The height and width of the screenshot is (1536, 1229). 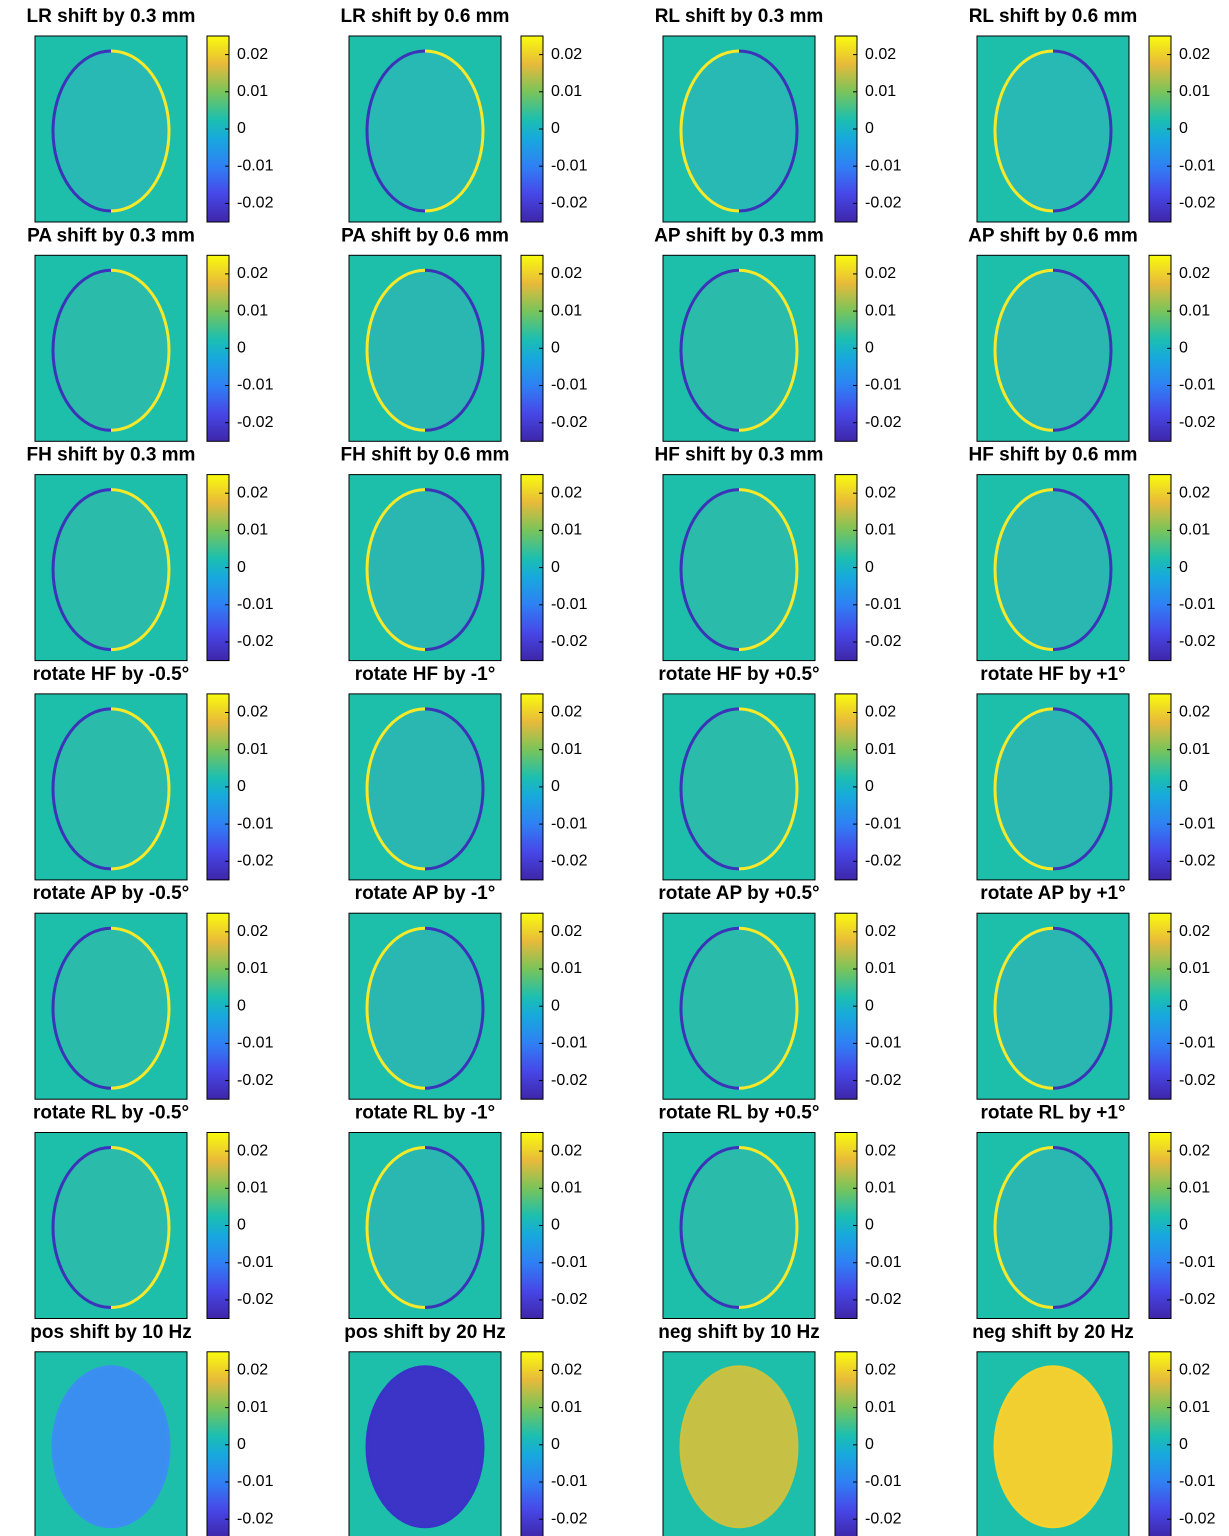 What do you see at coordinates (425, 674) in the screenshot?
I see `panel-title: rotate HF by -1°` at bounding box center [425, 674].